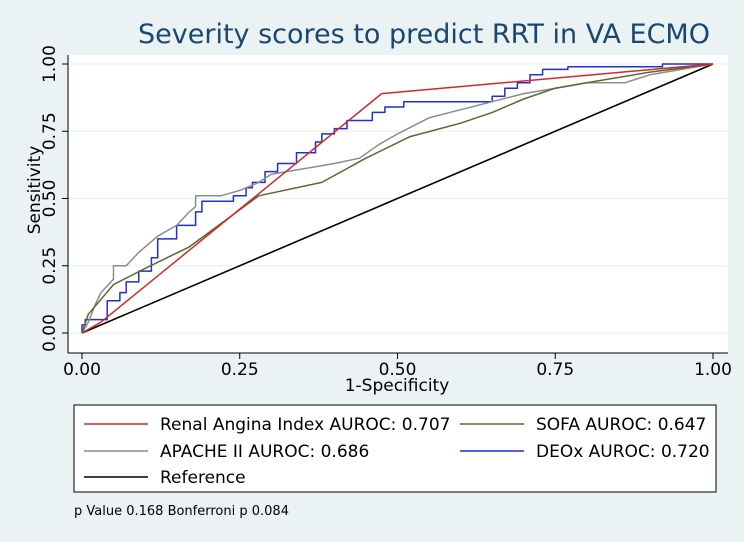 This screenshot has height=542, width=744. I want to click on y-tick-label-0: 0.00, so click(50, 333).